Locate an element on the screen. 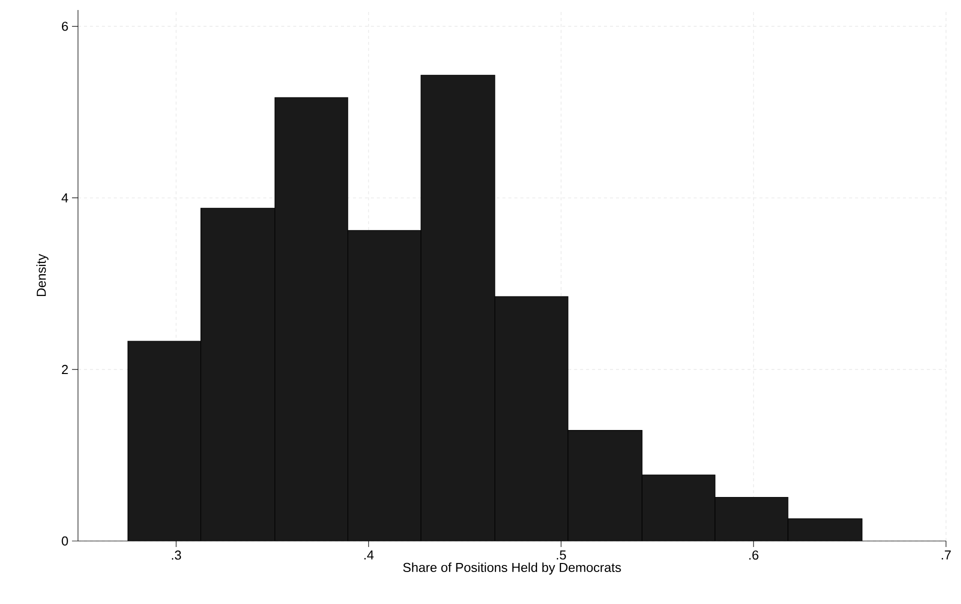 The width and height of the screenshot is (961, 604). y-tick-label: 6 is located at coordinates (65, 26).